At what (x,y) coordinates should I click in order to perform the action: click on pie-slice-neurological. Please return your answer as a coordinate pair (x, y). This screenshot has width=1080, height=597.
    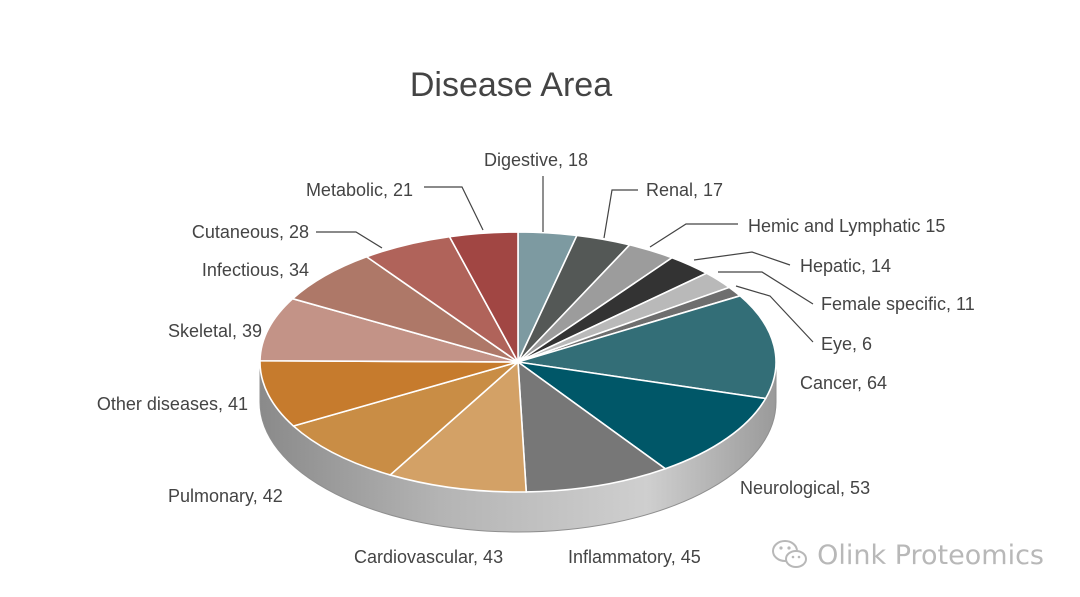
    Looking at the image, I should click on (642, 415).